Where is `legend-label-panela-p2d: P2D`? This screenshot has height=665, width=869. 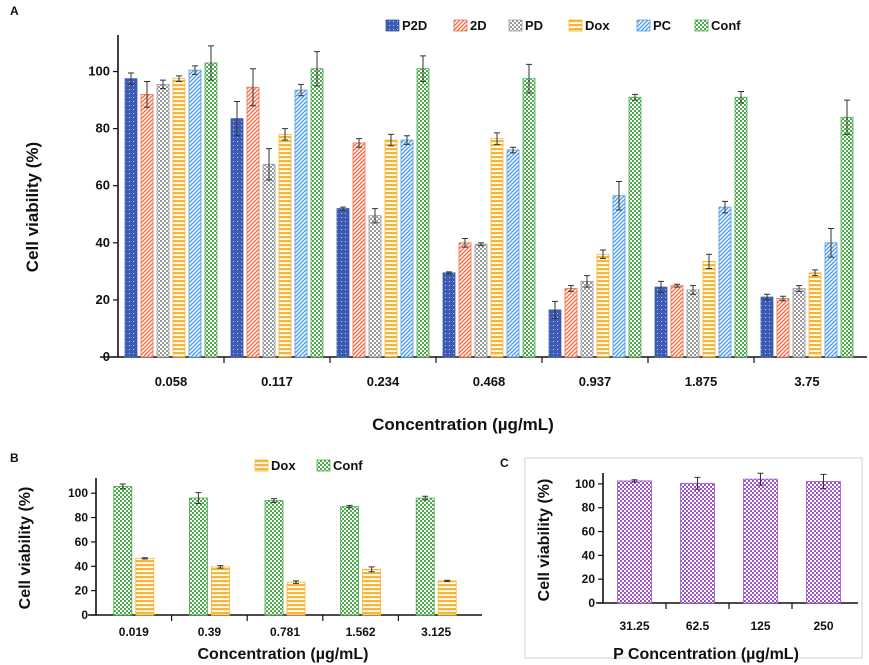 legend-label-panela-p2d: P2D is located at coordinates (414, 25).